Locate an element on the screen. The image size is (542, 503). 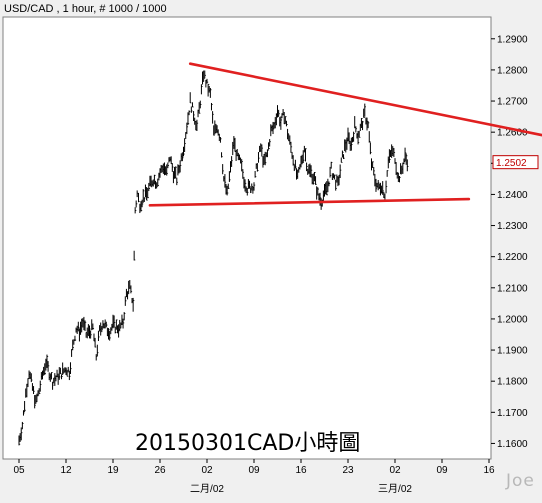
month-label: 三月/02 is located at coordinates (395, 489).